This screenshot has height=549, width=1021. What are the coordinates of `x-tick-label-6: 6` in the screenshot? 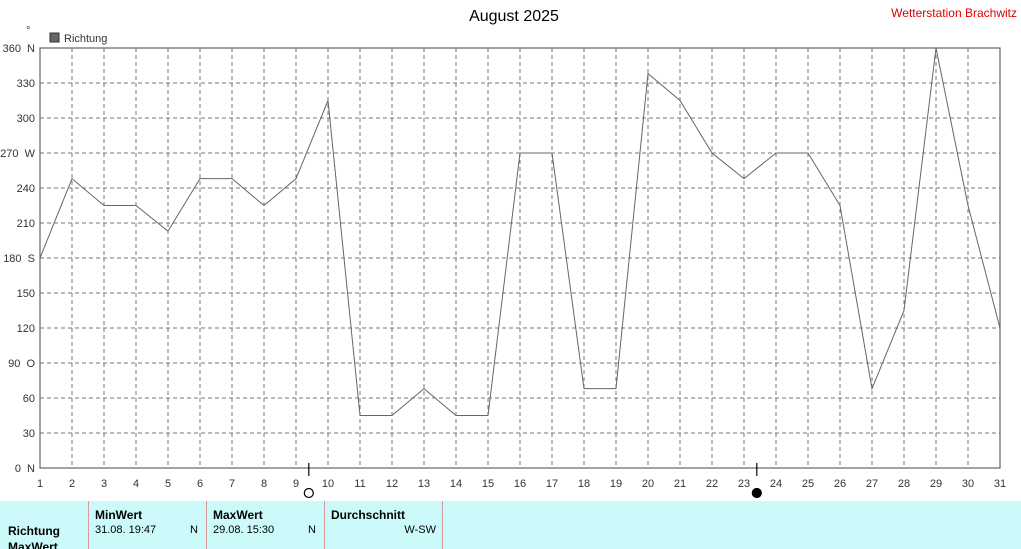 It's located at (200, 484).